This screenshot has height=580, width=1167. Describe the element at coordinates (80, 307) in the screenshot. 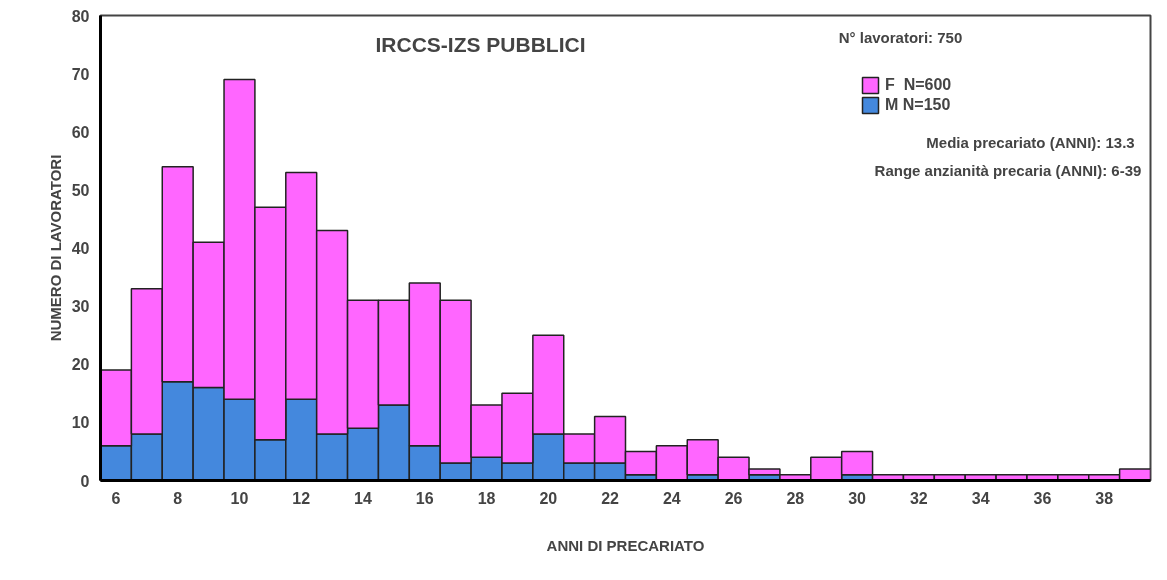

I see `y-tick-label: 30` at that location.